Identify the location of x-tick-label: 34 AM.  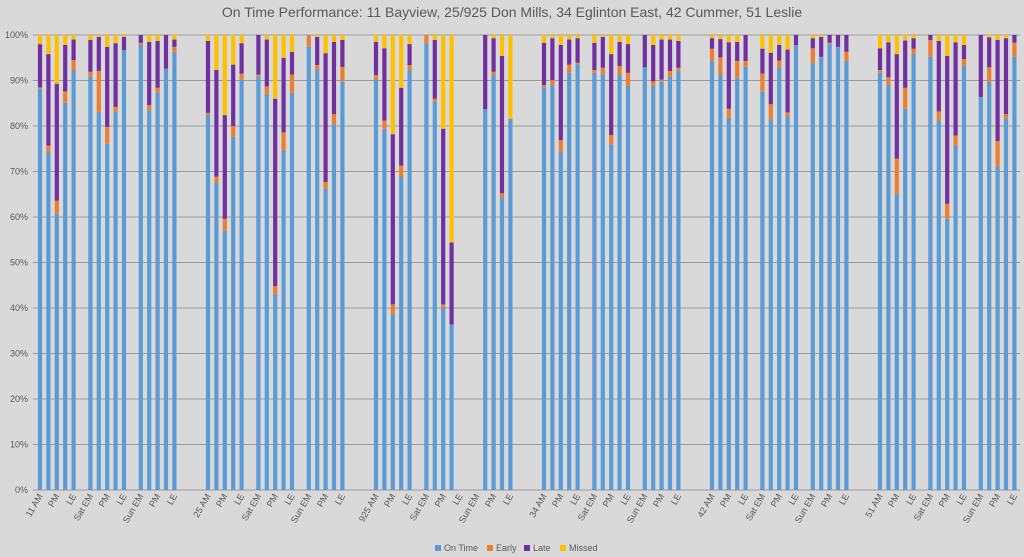
(537, 505).